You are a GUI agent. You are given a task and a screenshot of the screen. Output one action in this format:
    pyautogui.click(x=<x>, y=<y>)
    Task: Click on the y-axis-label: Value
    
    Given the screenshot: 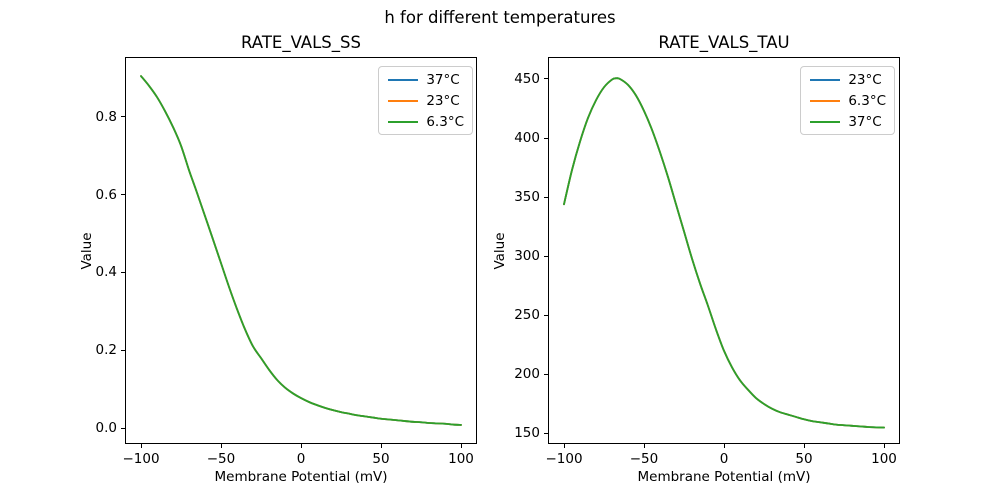 What is the action you would take?
    pyautogui.click(x=87, y=250)
    